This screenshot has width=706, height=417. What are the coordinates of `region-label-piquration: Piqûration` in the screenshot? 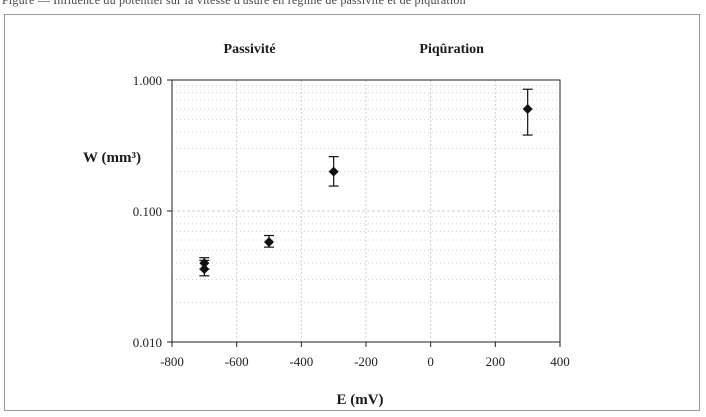 It's located at (451, 49).